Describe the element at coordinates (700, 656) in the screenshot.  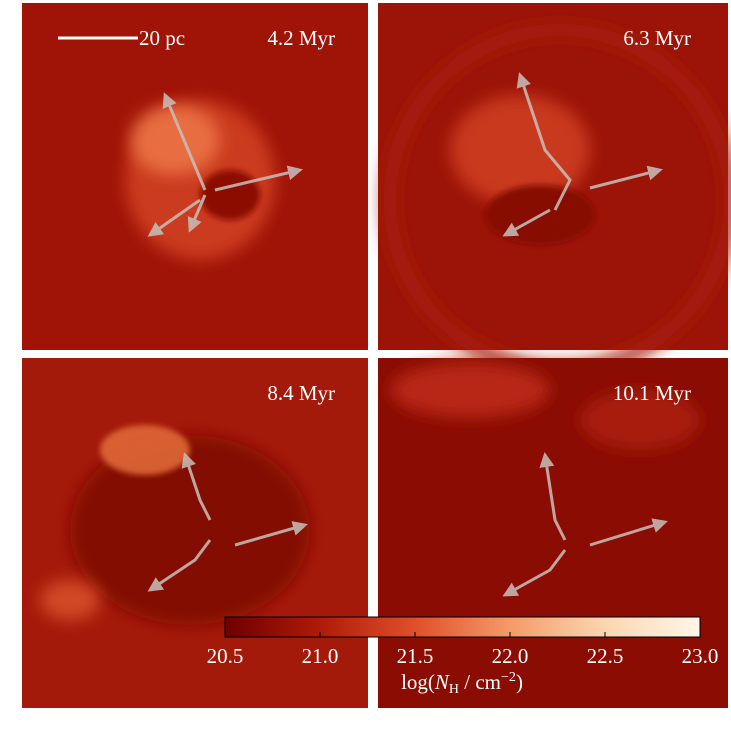
I see `tick-label: 23.0` at that location.